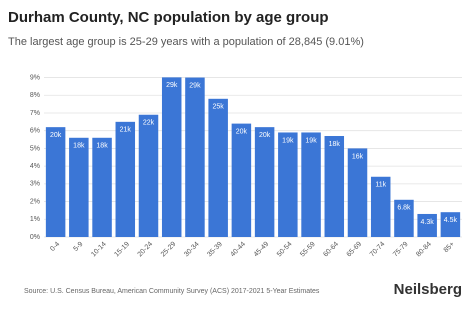 This screenshot has width=474, height=316. I want to click on bar-label: 6.8k, so click(404, 208).